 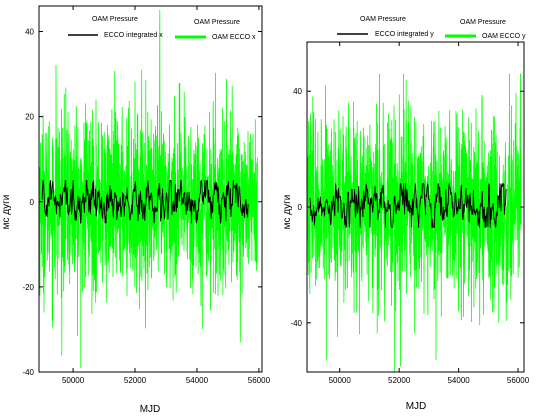 What do you see at coordinates (504, 36) in the screenshot?
I see `legend-bottom-label-2: OAM ECCO y` at bounding box center [504, 36].